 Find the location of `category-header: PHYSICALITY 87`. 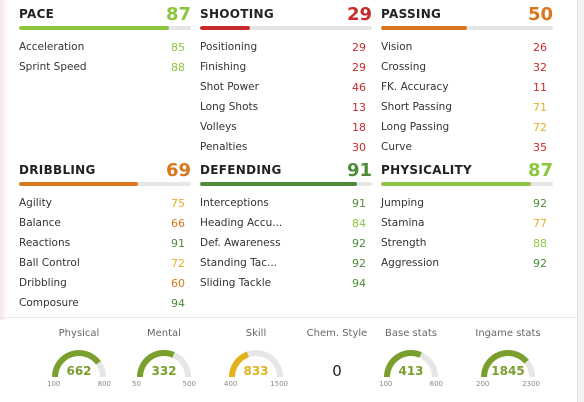

category-header: PHYSICALITY 87 is located at coordinates (467, 172).